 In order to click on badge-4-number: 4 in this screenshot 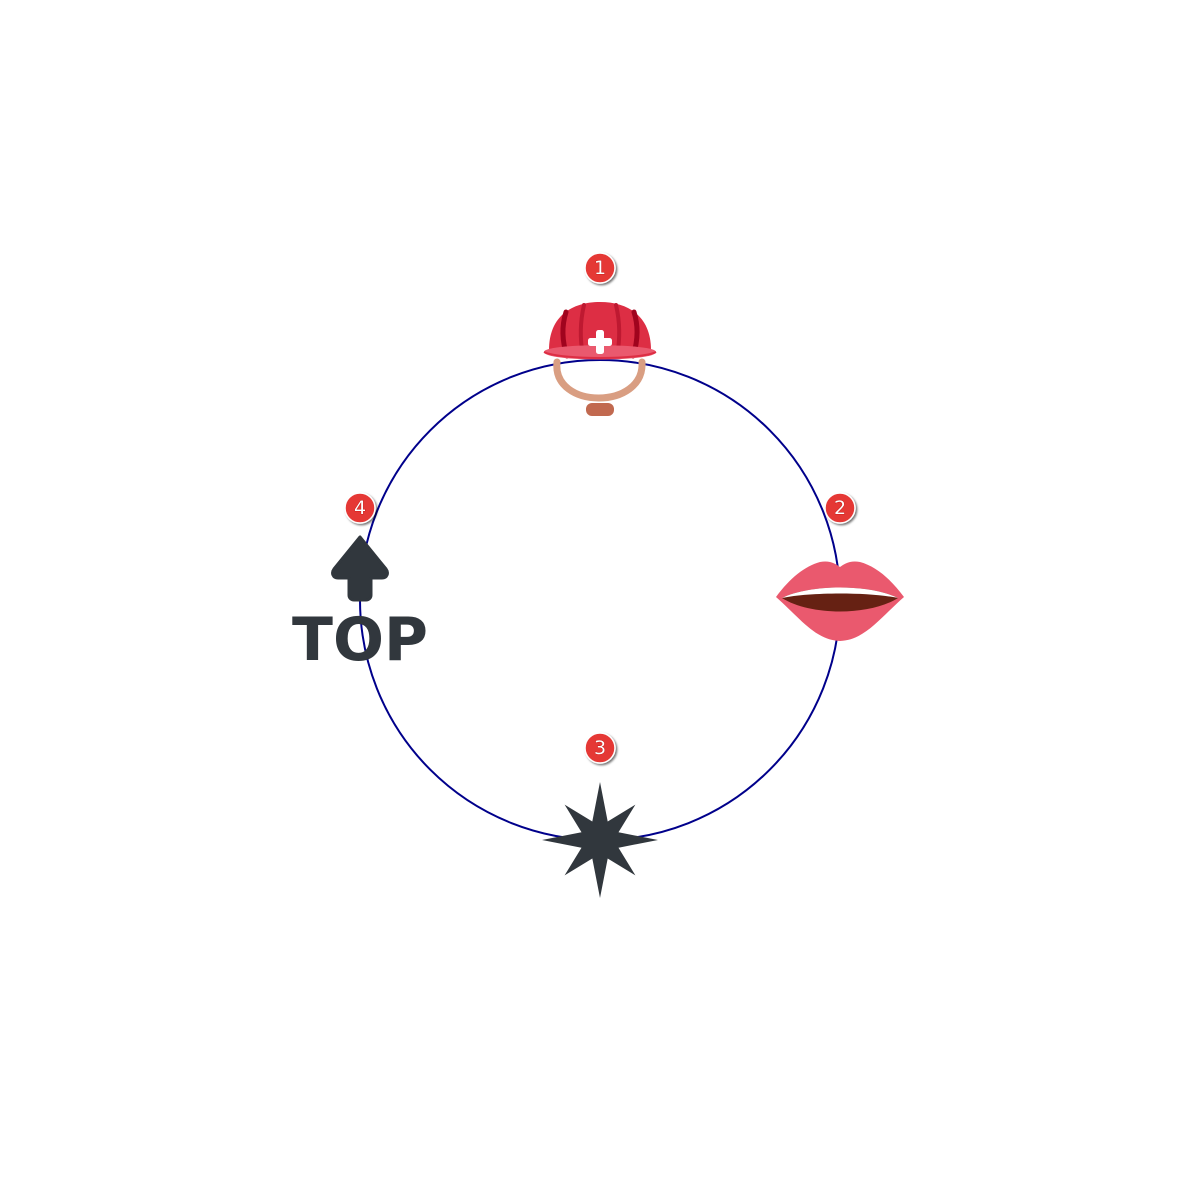, I will do `click(360, 508)`.